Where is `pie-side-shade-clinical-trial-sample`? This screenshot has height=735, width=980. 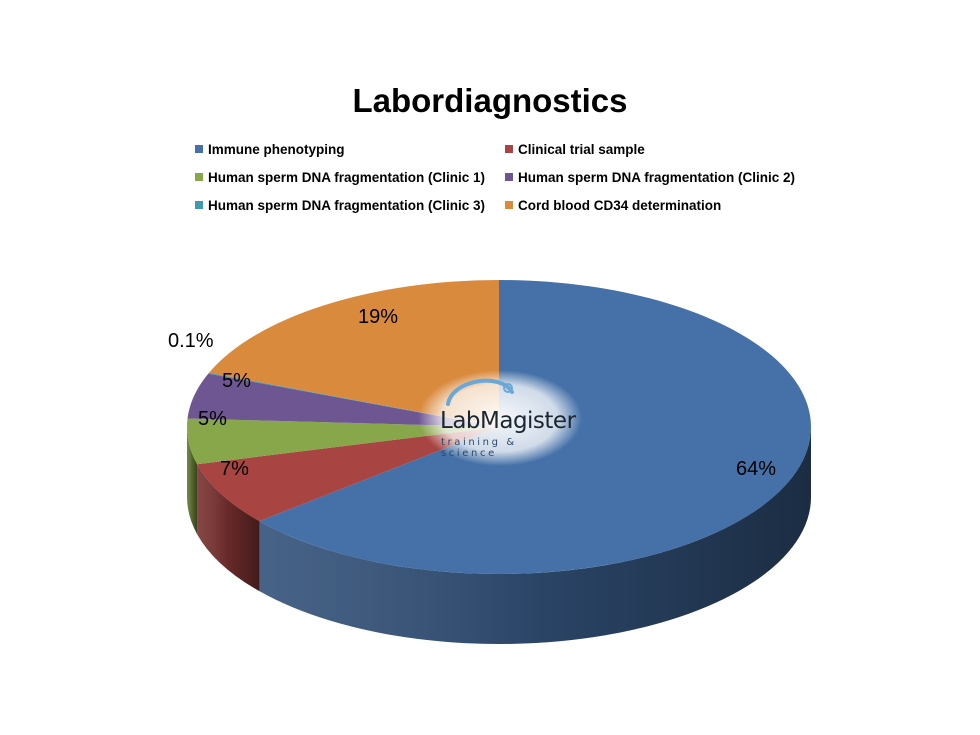
pie-side-shade-clinical-trial-sample is located at coordinates (228, 528).